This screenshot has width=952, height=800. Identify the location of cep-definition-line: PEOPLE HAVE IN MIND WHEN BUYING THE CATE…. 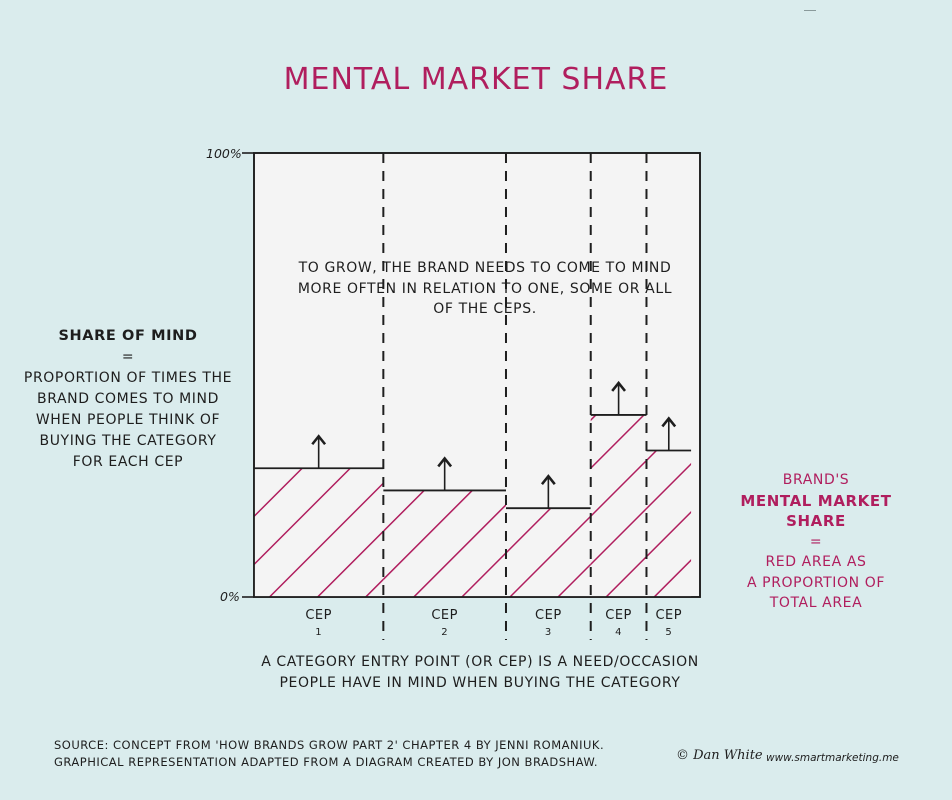
(480, 683).